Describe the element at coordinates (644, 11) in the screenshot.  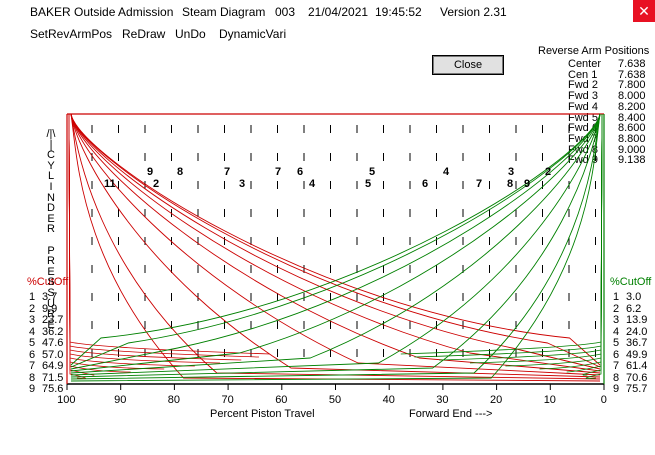
I see `window-close-icon: ✕` at that location.